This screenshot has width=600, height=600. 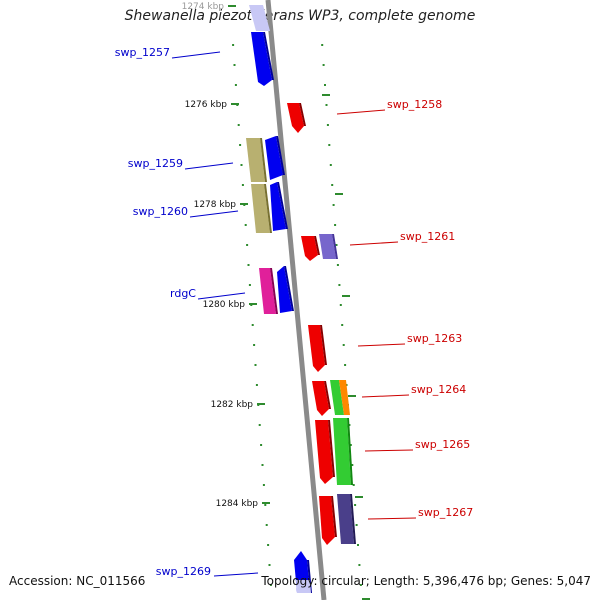 I want to click on feature-rdgc, so click(x=276, y=290).